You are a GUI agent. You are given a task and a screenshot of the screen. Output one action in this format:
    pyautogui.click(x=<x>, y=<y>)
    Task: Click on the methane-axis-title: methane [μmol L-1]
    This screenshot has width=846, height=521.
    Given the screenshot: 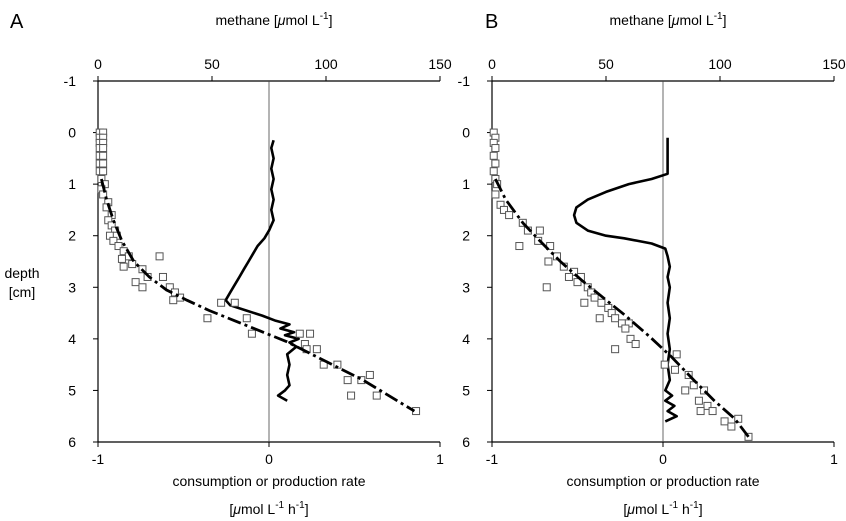 What is the action you would take?
    pyautogui.click(x=274, y=19)
    